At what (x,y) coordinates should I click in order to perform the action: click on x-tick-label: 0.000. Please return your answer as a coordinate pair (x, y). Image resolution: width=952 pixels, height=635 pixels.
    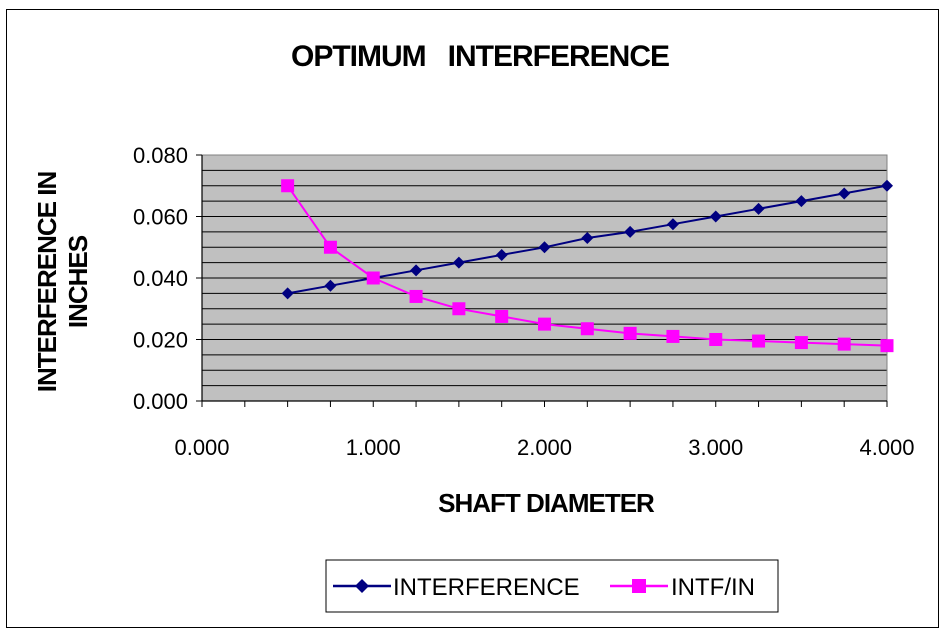
    Looking at the image, I should click on (201, 447).